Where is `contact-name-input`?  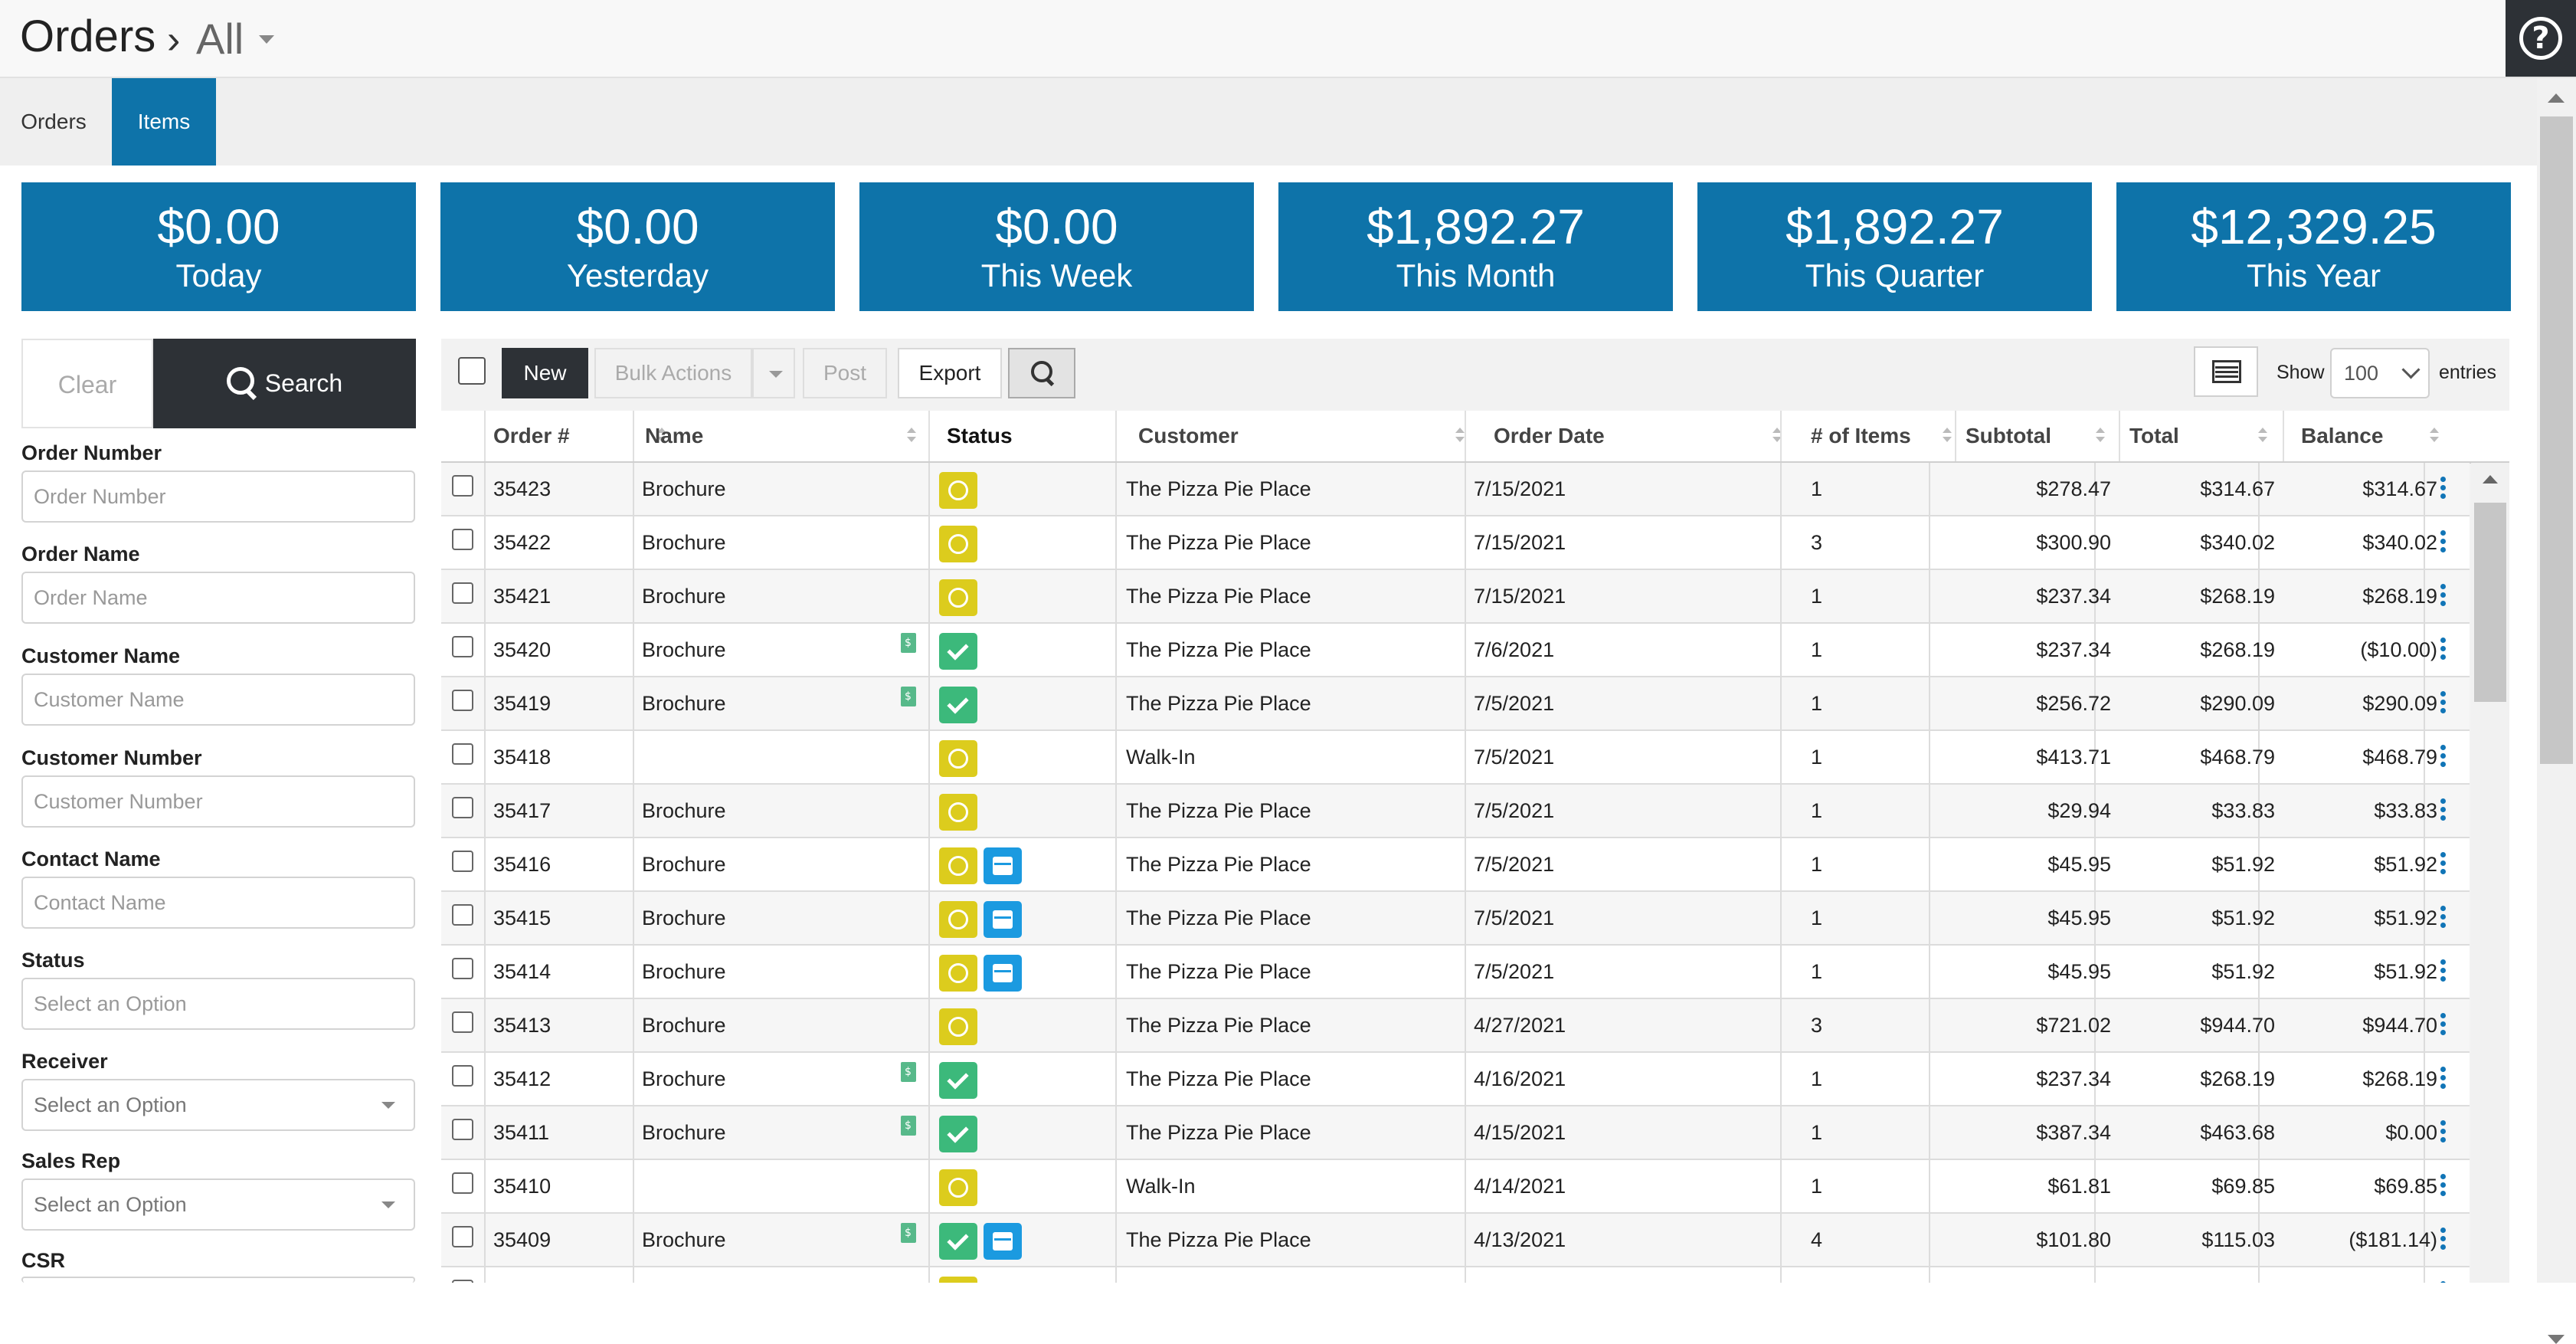
contact-name-input is located at coordinates (218, 903).